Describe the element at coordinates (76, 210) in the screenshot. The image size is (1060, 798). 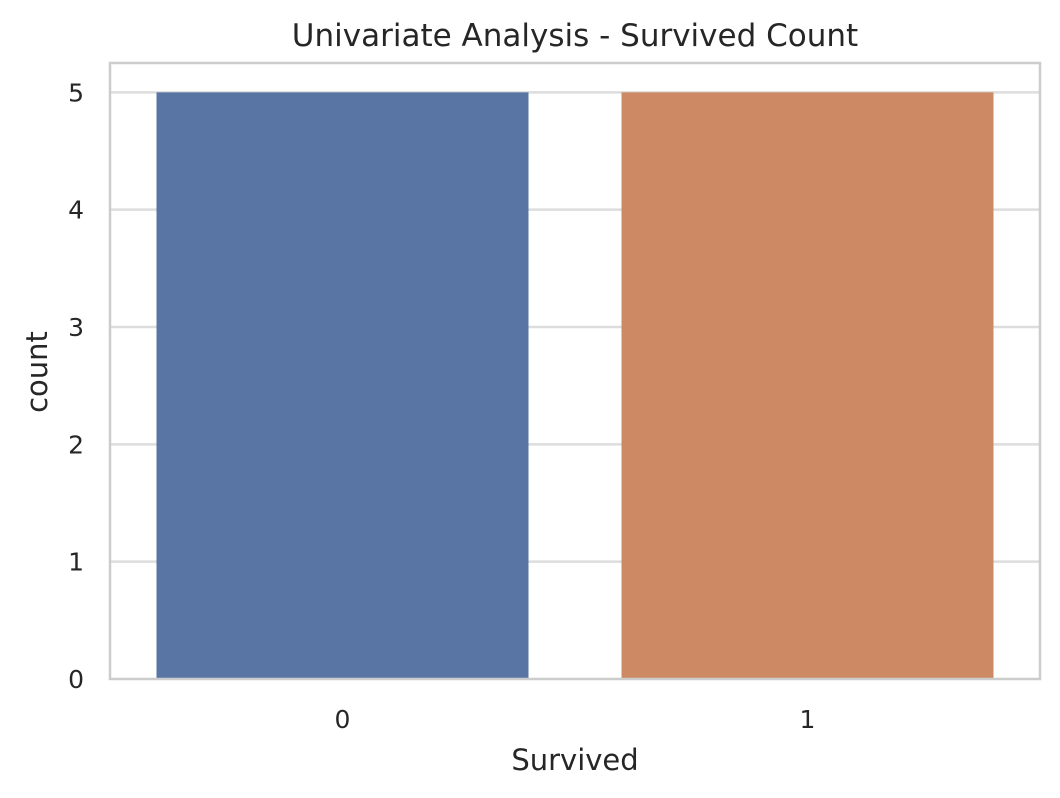
I see `y-tick-label: 4` at that location.